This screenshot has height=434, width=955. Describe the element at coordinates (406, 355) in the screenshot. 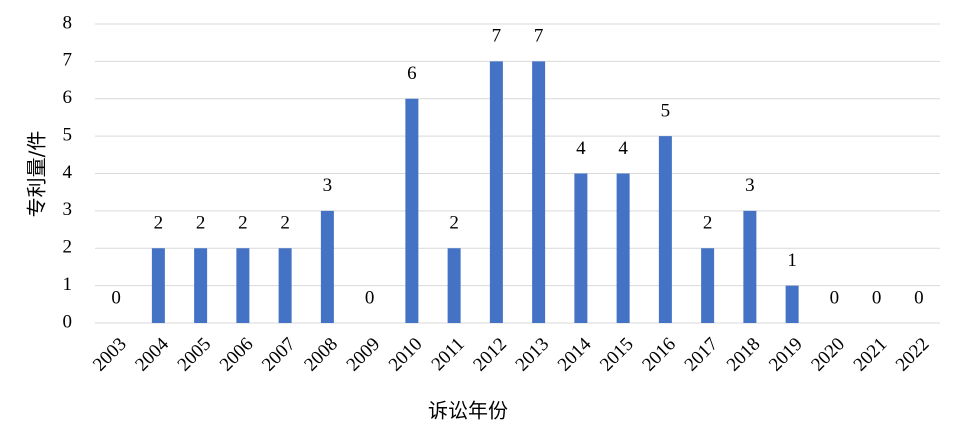

I see `x-tick-label: 2010` at that location.